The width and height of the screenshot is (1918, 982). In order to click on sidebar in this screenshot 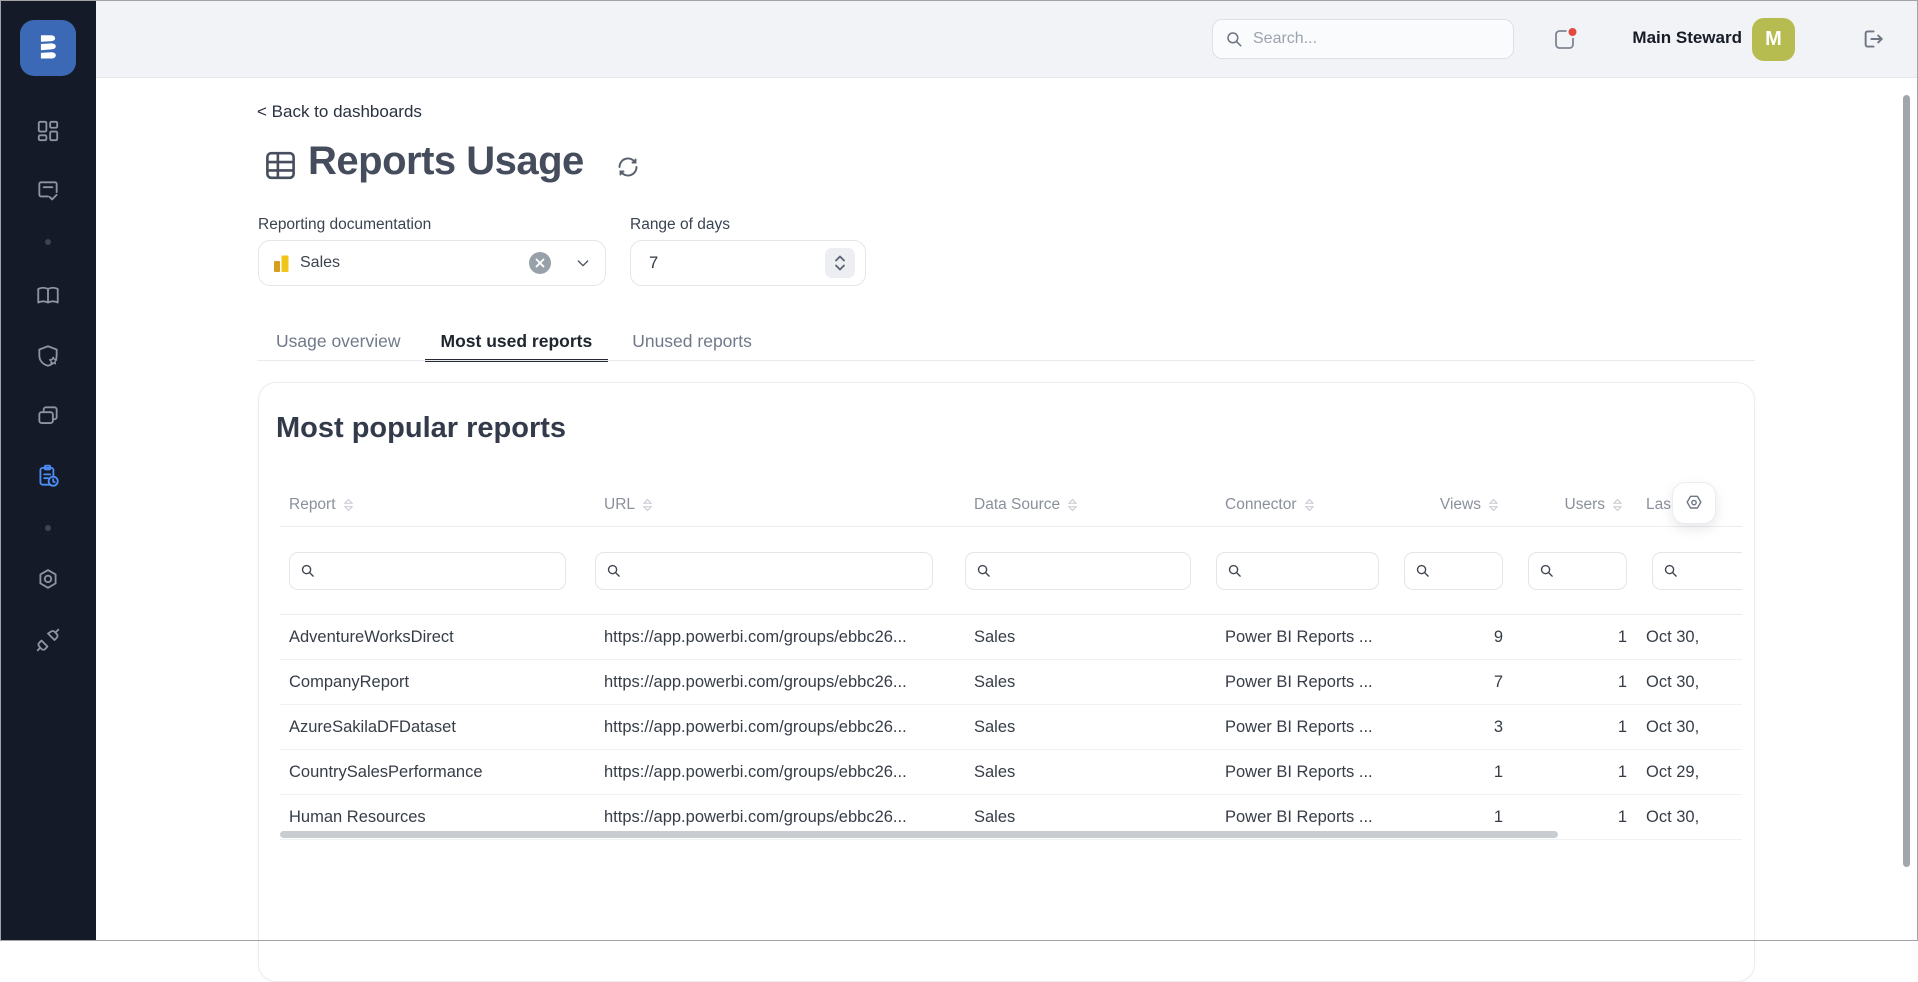, I will do `click(48, 470)`.